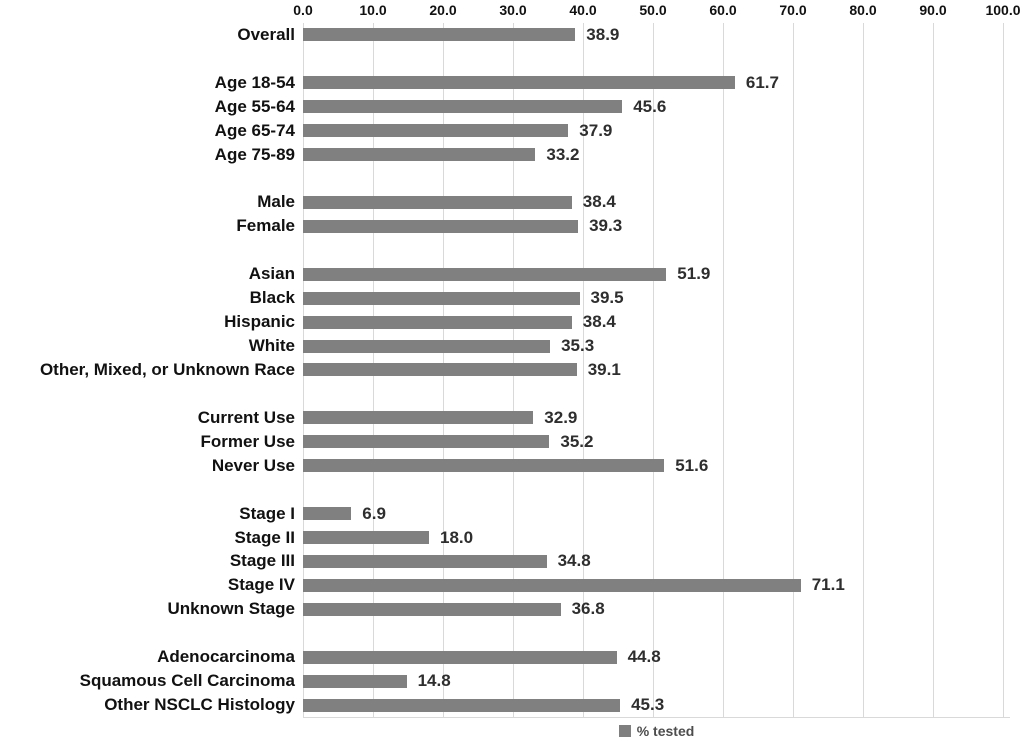 Image resolution: width=1026 pixels, height=741 pixels. What do you see at coordinates (588, 609) in the screenshot?
I see `value-label: 36.8` at bounding box center [588, 609].